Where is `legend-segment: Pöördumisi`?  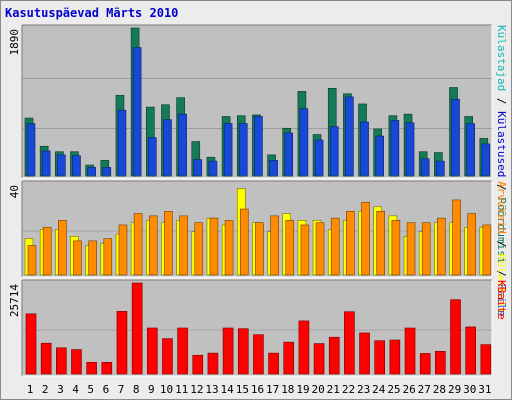 legend-segment: Pöördumisi is located at coordinates (502, 230).